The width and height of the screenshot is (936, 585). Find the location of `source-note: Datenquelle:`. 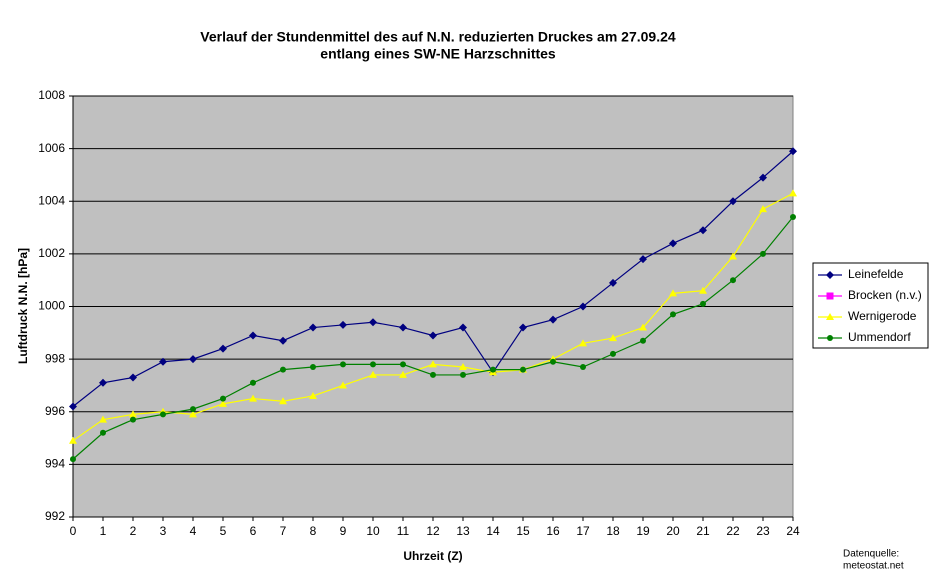

source-note: Datenquelle: is located at coordinates (871, 554).